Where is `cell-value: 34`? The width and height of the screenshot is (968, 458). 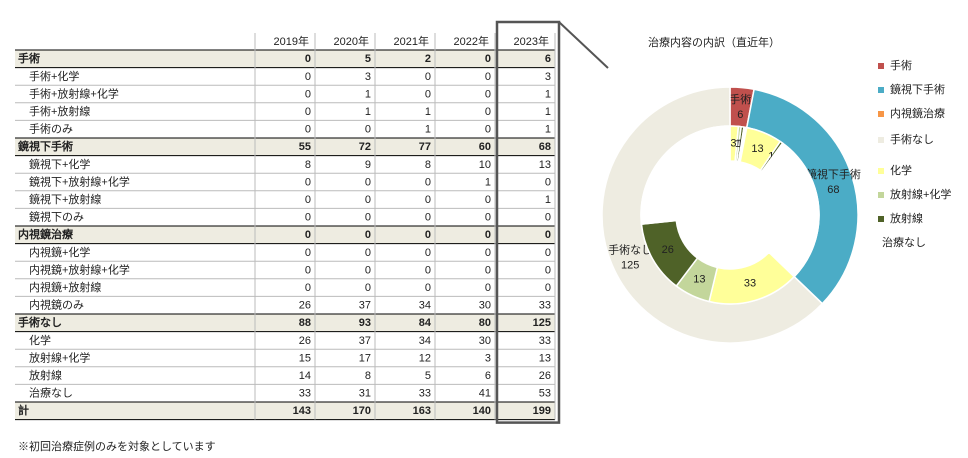 cell-value: 34 is located at coordinates (425, 306).